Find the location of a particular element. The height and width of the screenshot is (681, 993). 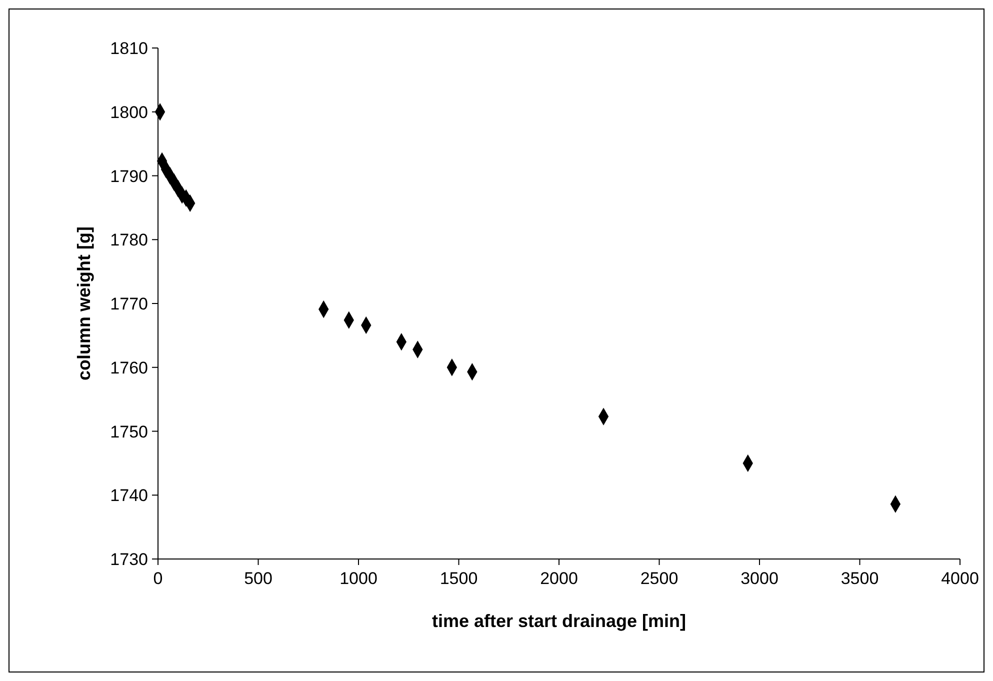

x-tick-label: 3000 is located at coordinates (759, 578).